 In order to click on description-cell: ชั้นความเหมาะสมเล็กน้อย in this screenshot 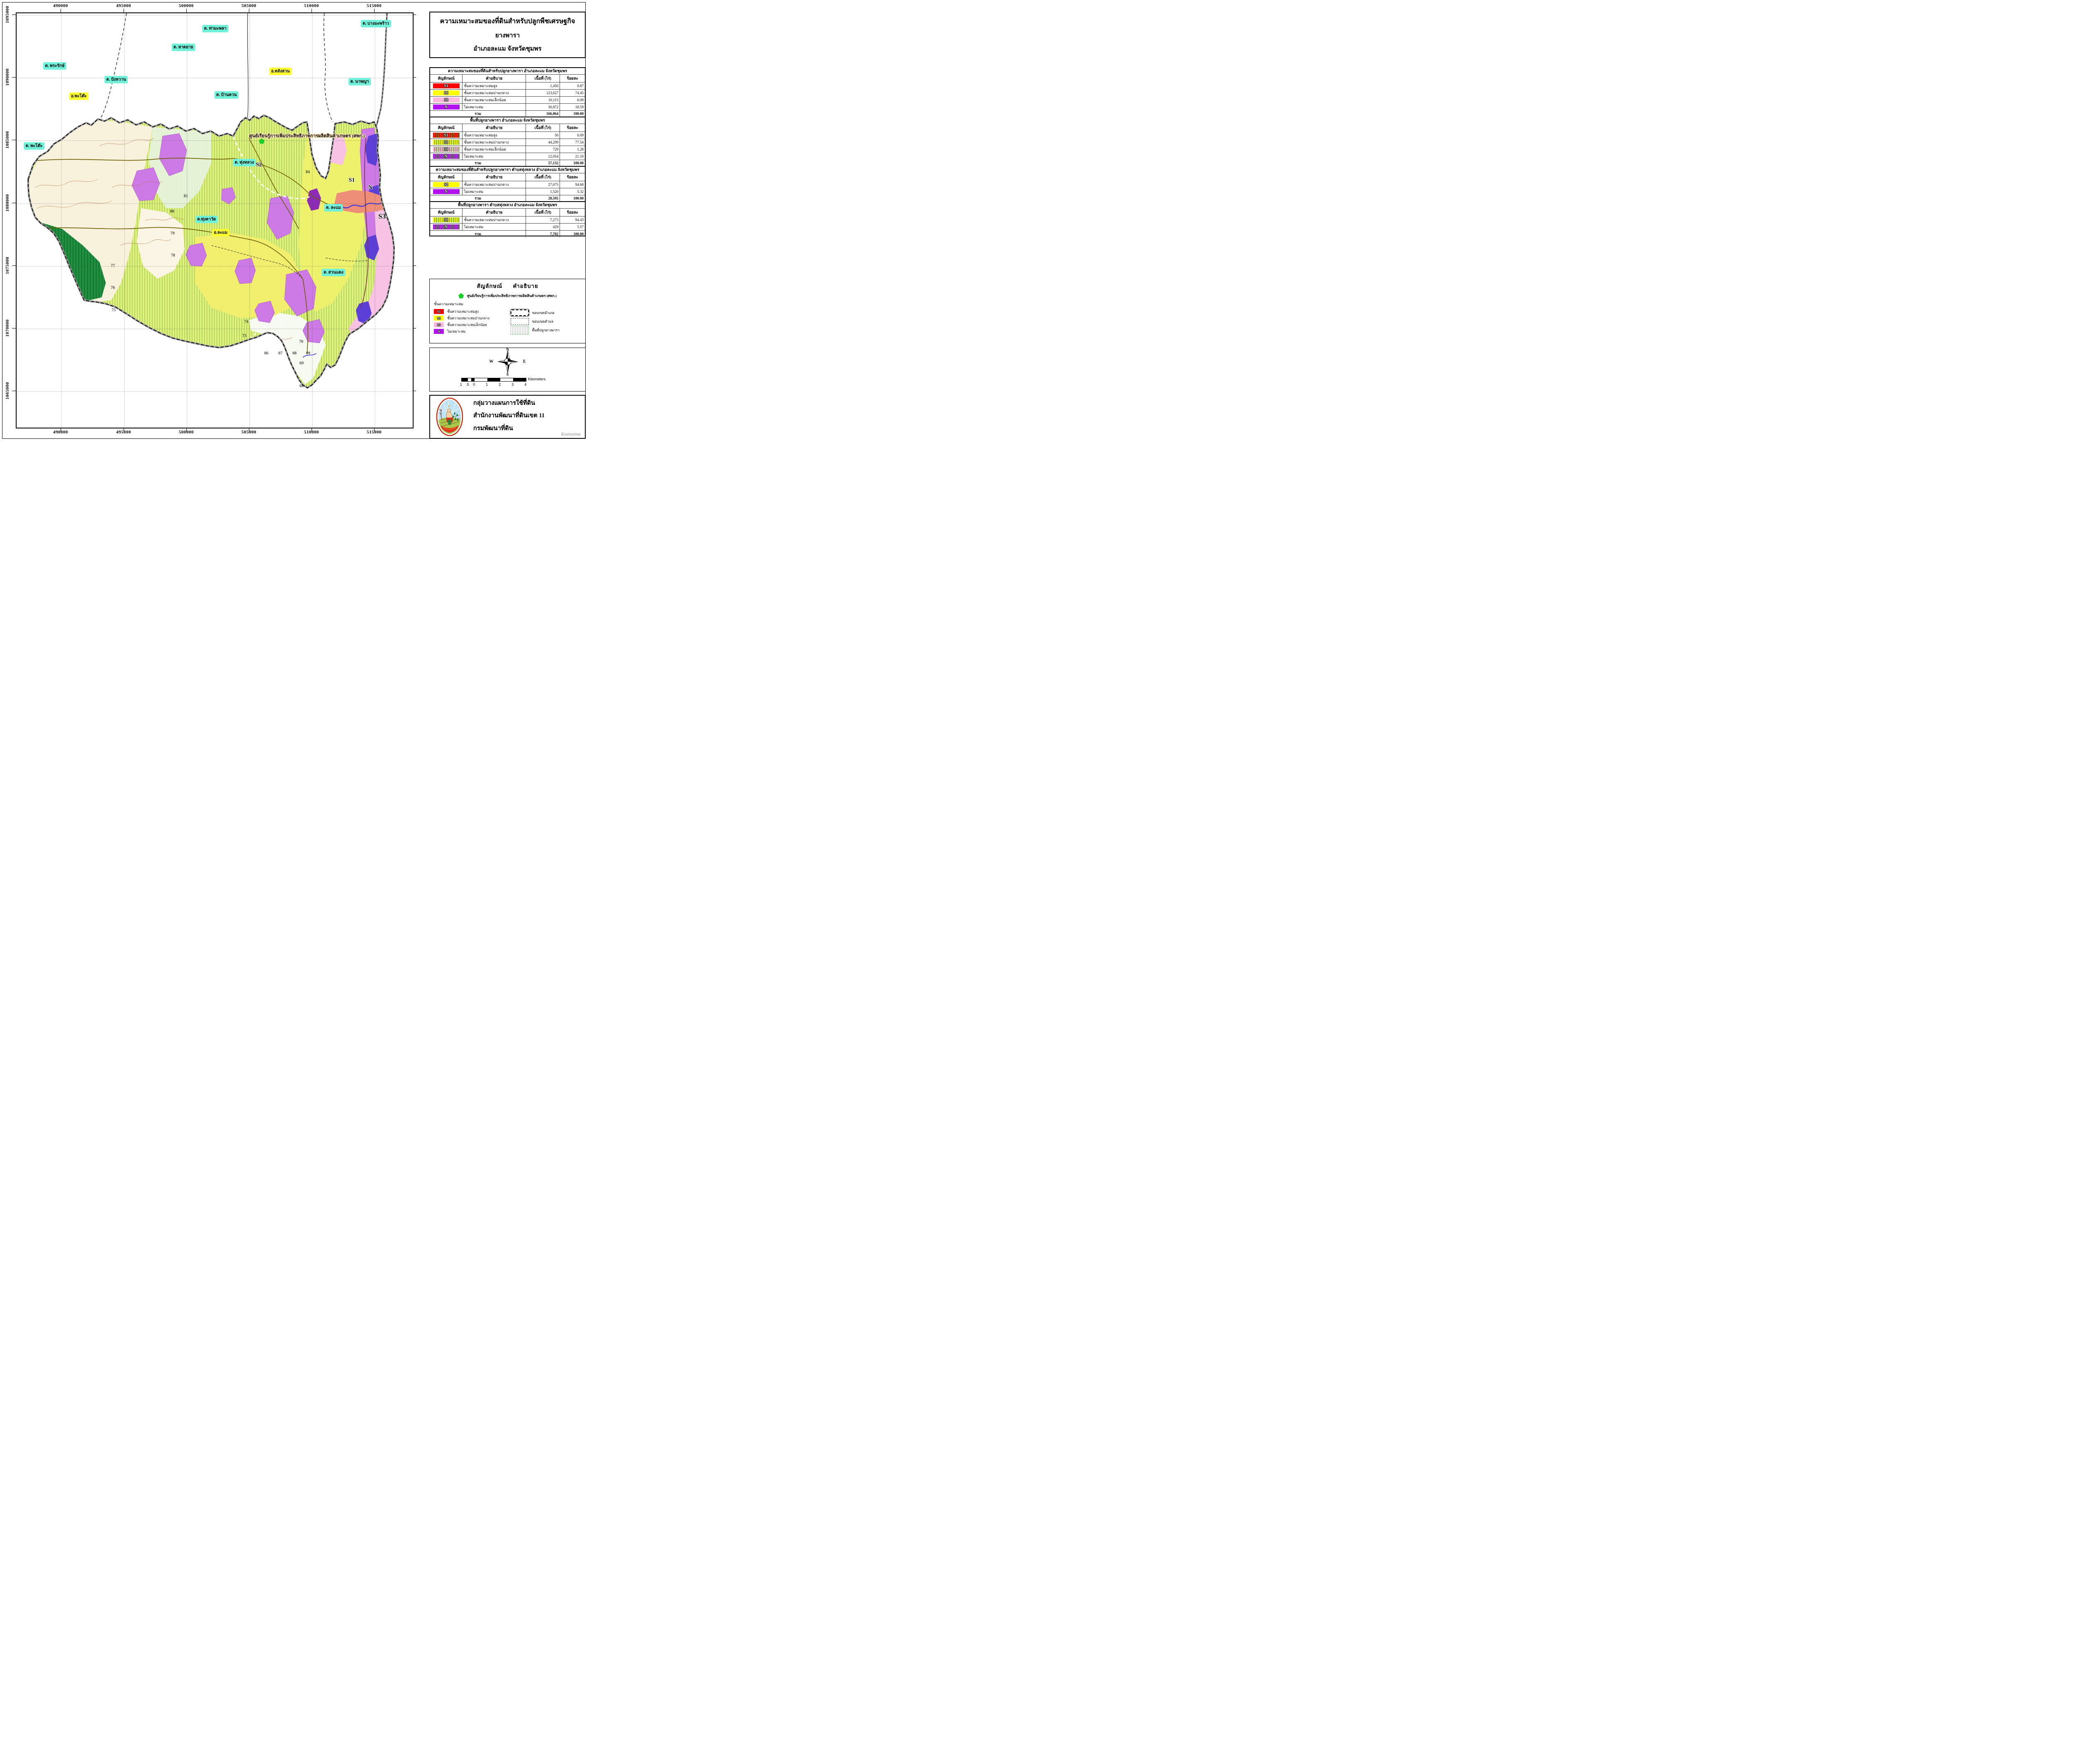, I will do `click(494, 149)`.